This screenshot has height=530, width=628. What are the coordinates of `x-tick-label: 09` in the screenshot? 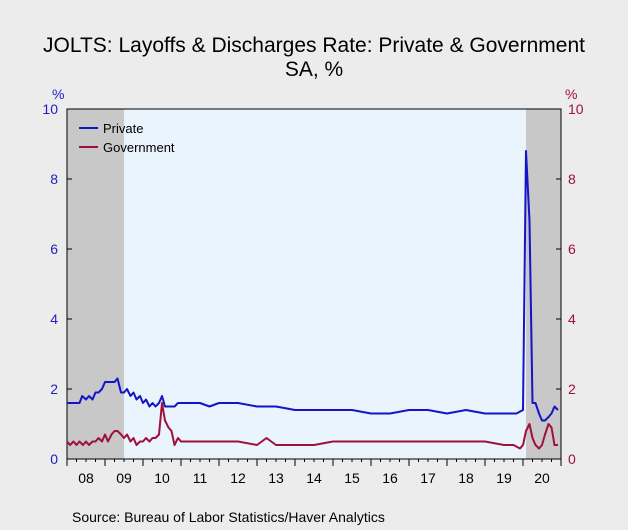 It's located at (124, 478).